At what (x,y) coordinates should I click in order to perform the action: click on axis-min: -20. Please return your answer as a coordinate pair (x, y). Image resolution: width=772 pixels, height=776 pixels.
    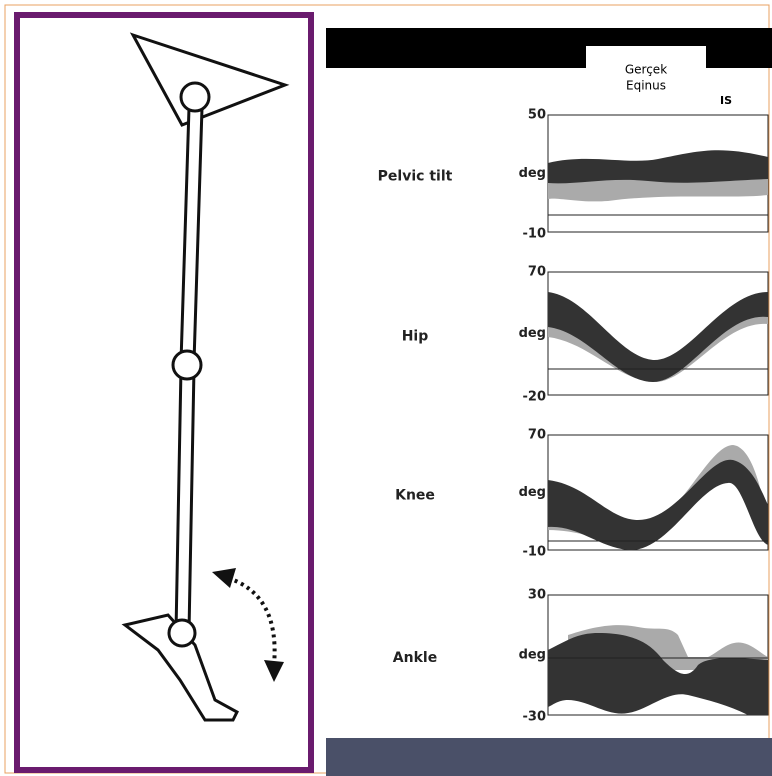
    Looking at the image, I should click on (535, 397).